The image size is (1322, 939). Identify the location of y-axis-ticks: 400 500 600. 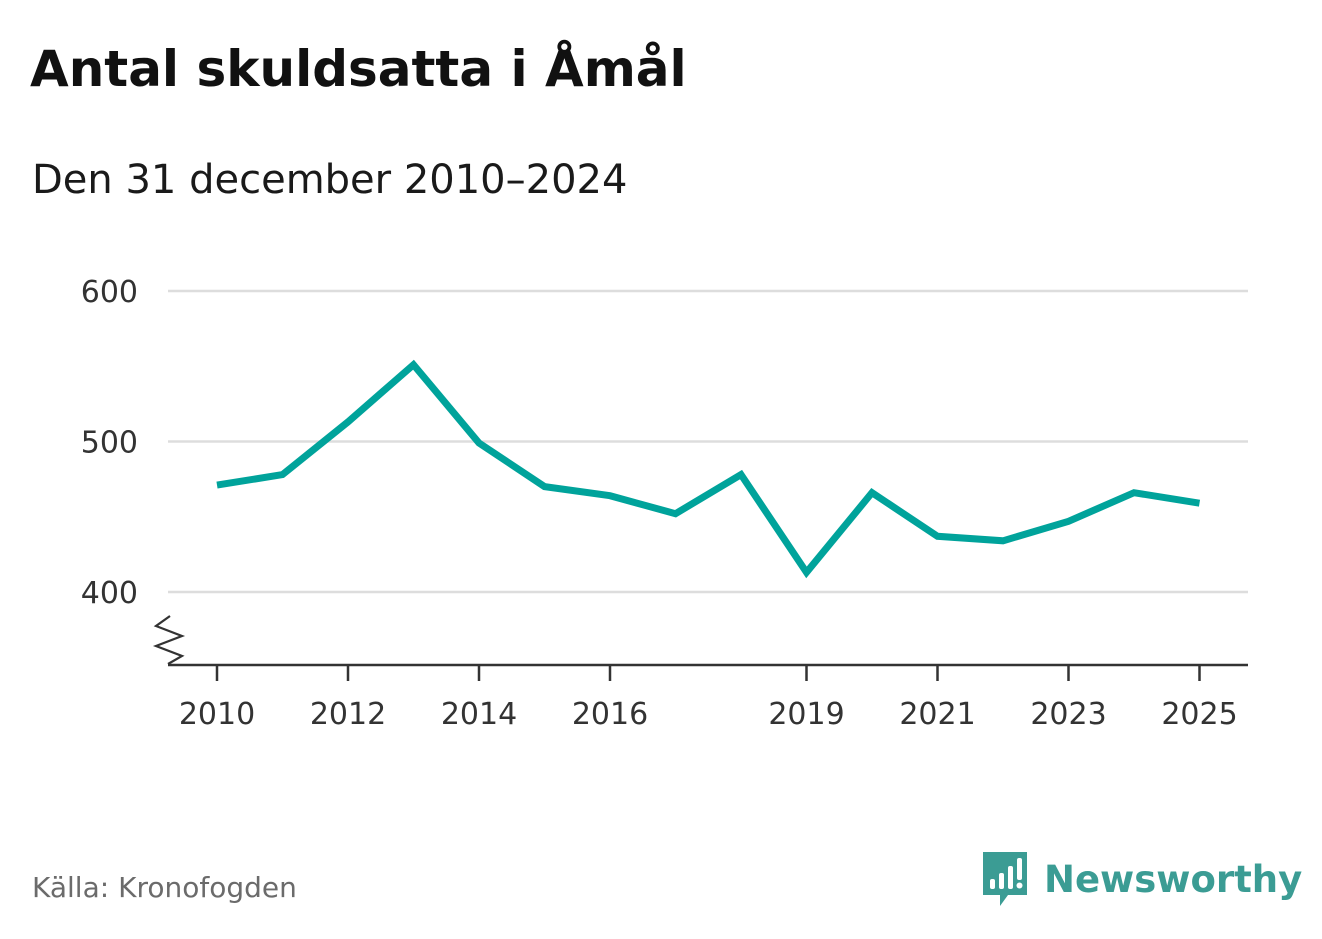
(109, 443).